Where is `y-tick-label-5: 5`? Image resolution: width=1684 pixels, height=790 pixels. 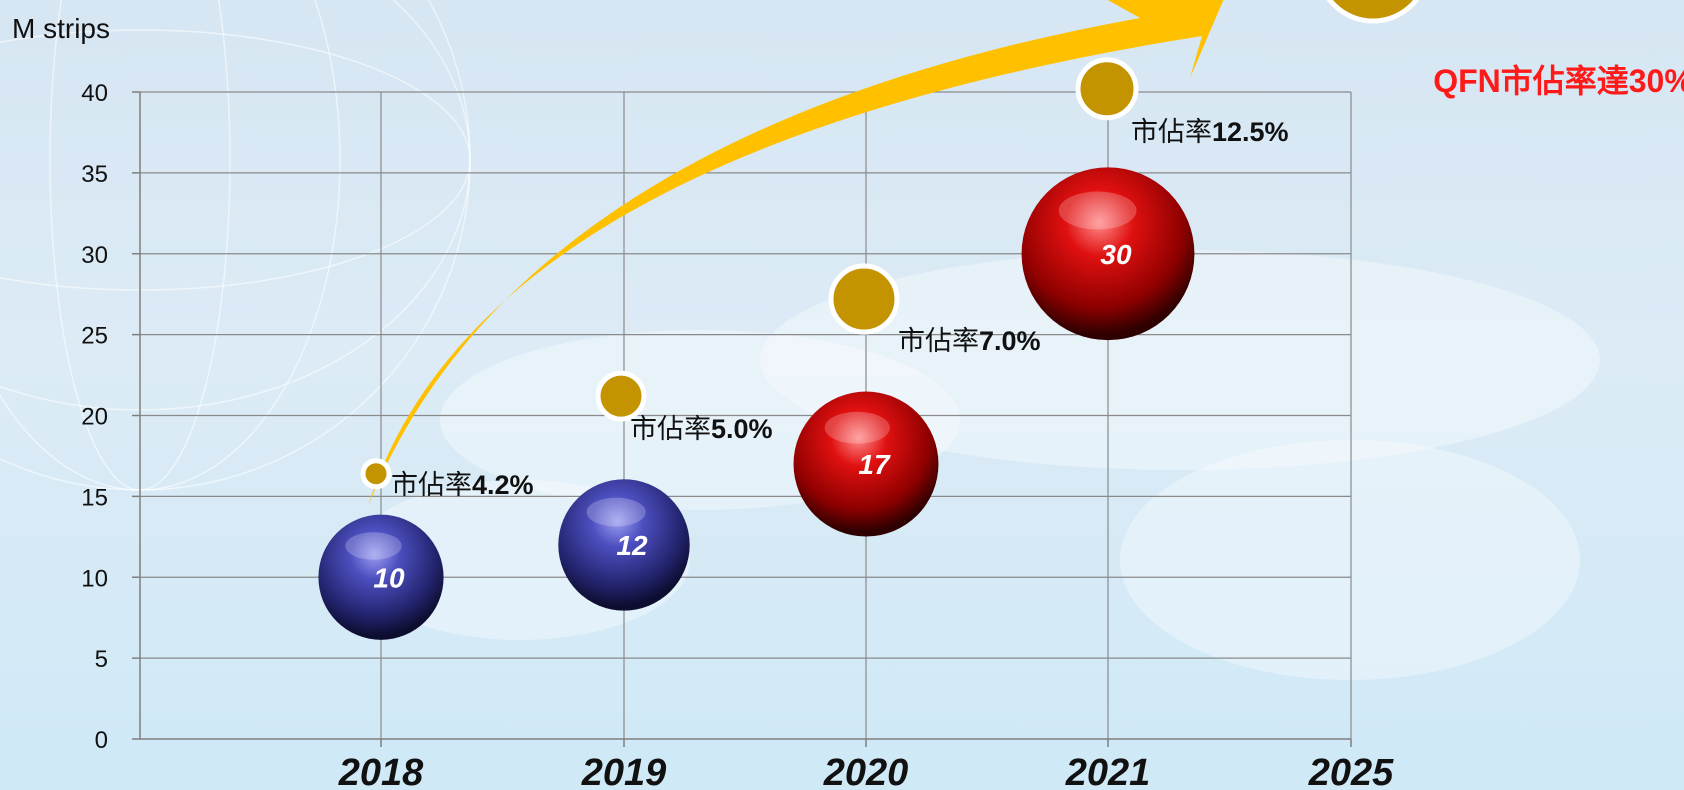 y-tick-label-5: 5 is located at coordinates (101, 659).